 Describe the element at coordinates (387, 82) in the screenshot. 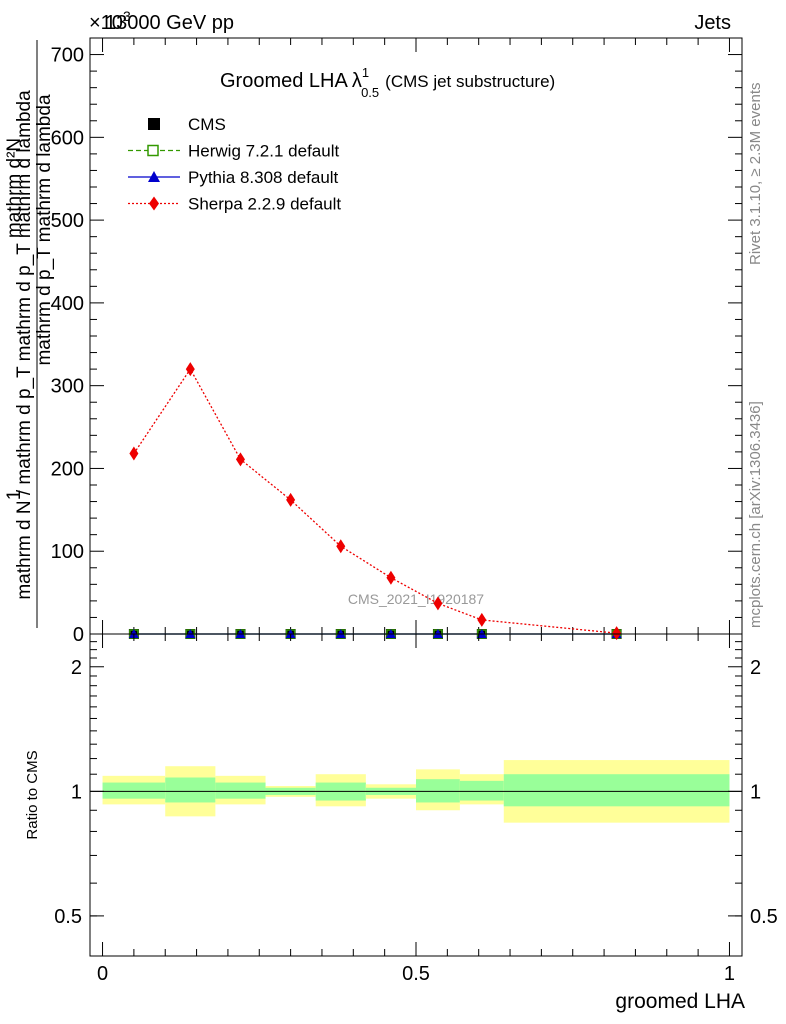

I see `plot-title: Groomed LHA λ1 0.5(CMS jet substructure)` at that location.